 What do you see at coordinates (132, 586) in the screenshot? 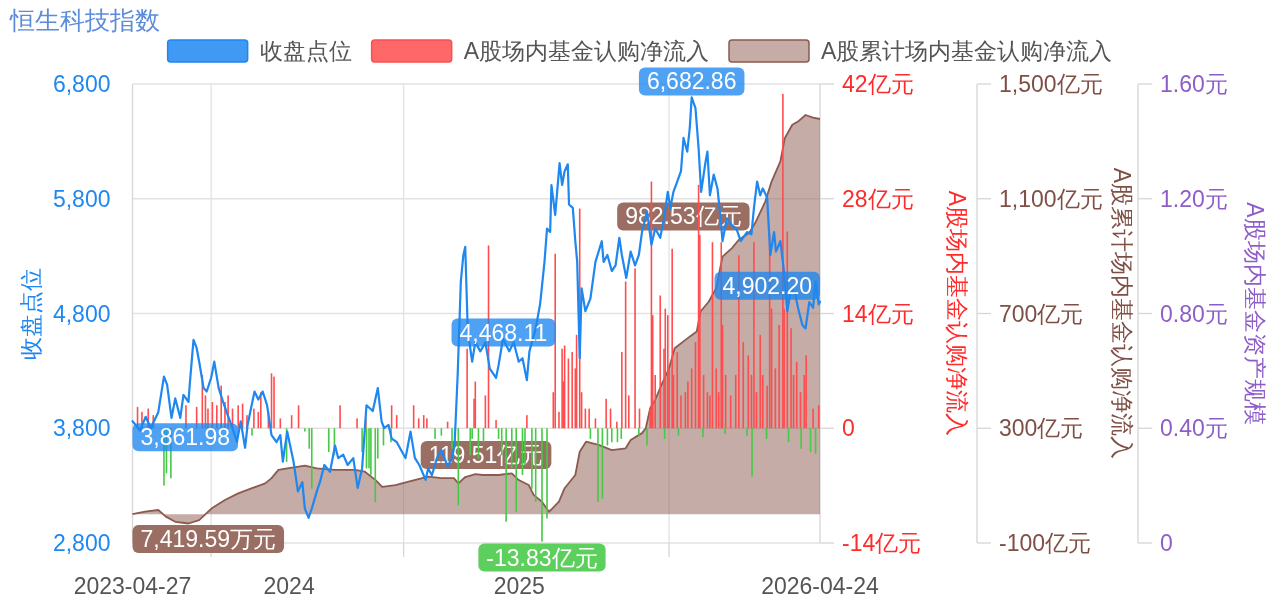
I see `text: 2023-04-27` at bounding box center [132, 586].